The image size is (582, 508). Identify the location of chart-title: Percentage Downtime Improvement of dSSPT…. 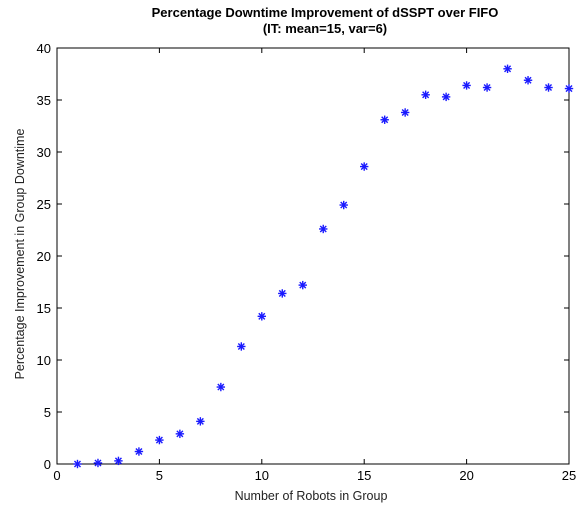
(325, 12).